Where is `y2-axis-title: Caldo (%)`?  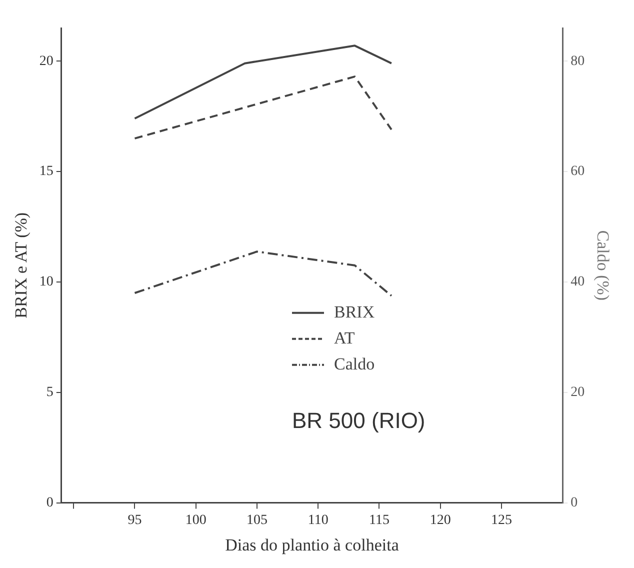
y2-axis-title: Caldo (%) is located at coordinates (602, 265).